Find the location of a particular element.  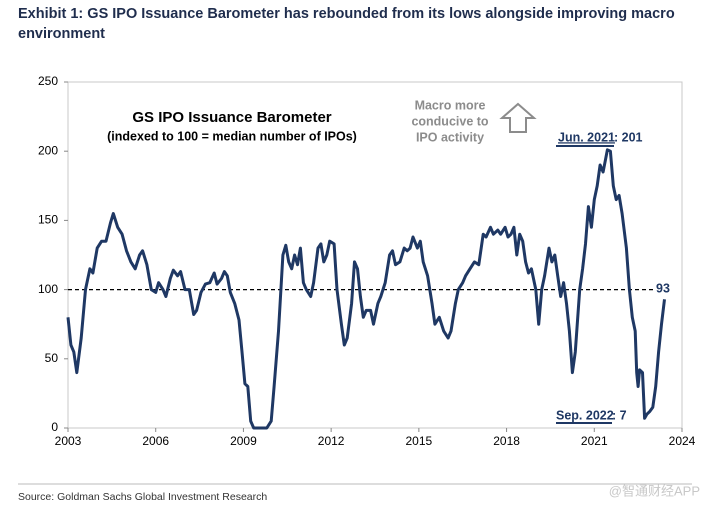

y-tick-label: 0 is located at coordinates (54, 427).